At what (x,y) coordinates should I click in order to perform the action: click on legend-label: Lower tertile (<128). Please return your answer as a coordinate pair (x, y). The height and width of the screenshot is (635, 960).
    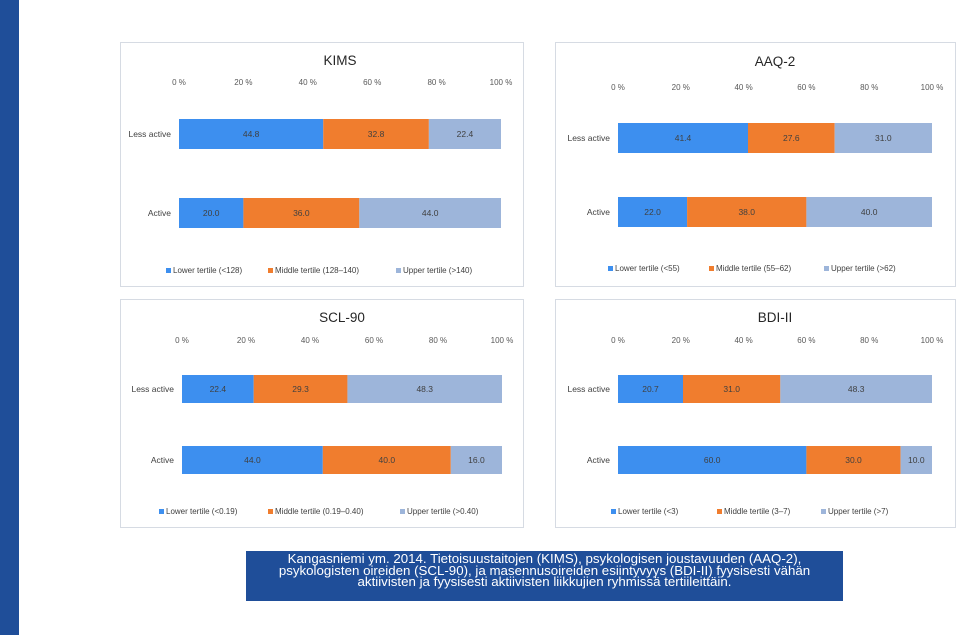
    Looking at the image, I should click on (207, 270).